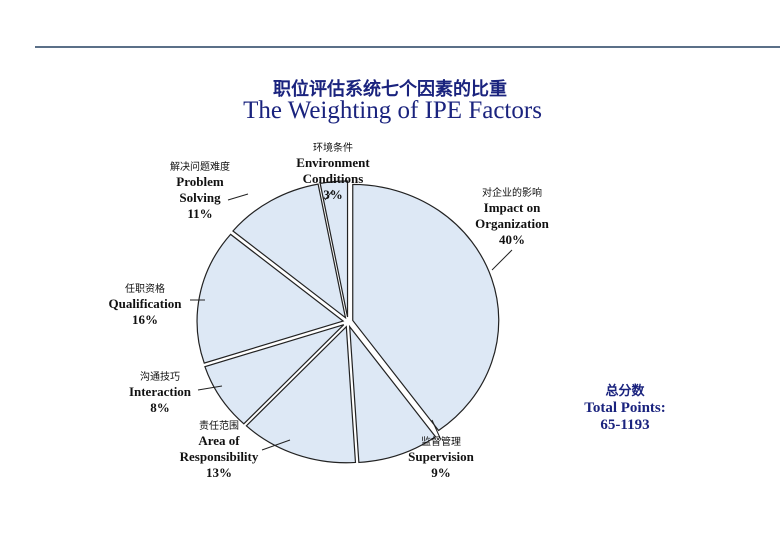 Image resolution: width=780 pixels, height=540 pixels. Describe the element at coordinates (441, 472) in the screenshot. I see `value-label: 9%` at that location.